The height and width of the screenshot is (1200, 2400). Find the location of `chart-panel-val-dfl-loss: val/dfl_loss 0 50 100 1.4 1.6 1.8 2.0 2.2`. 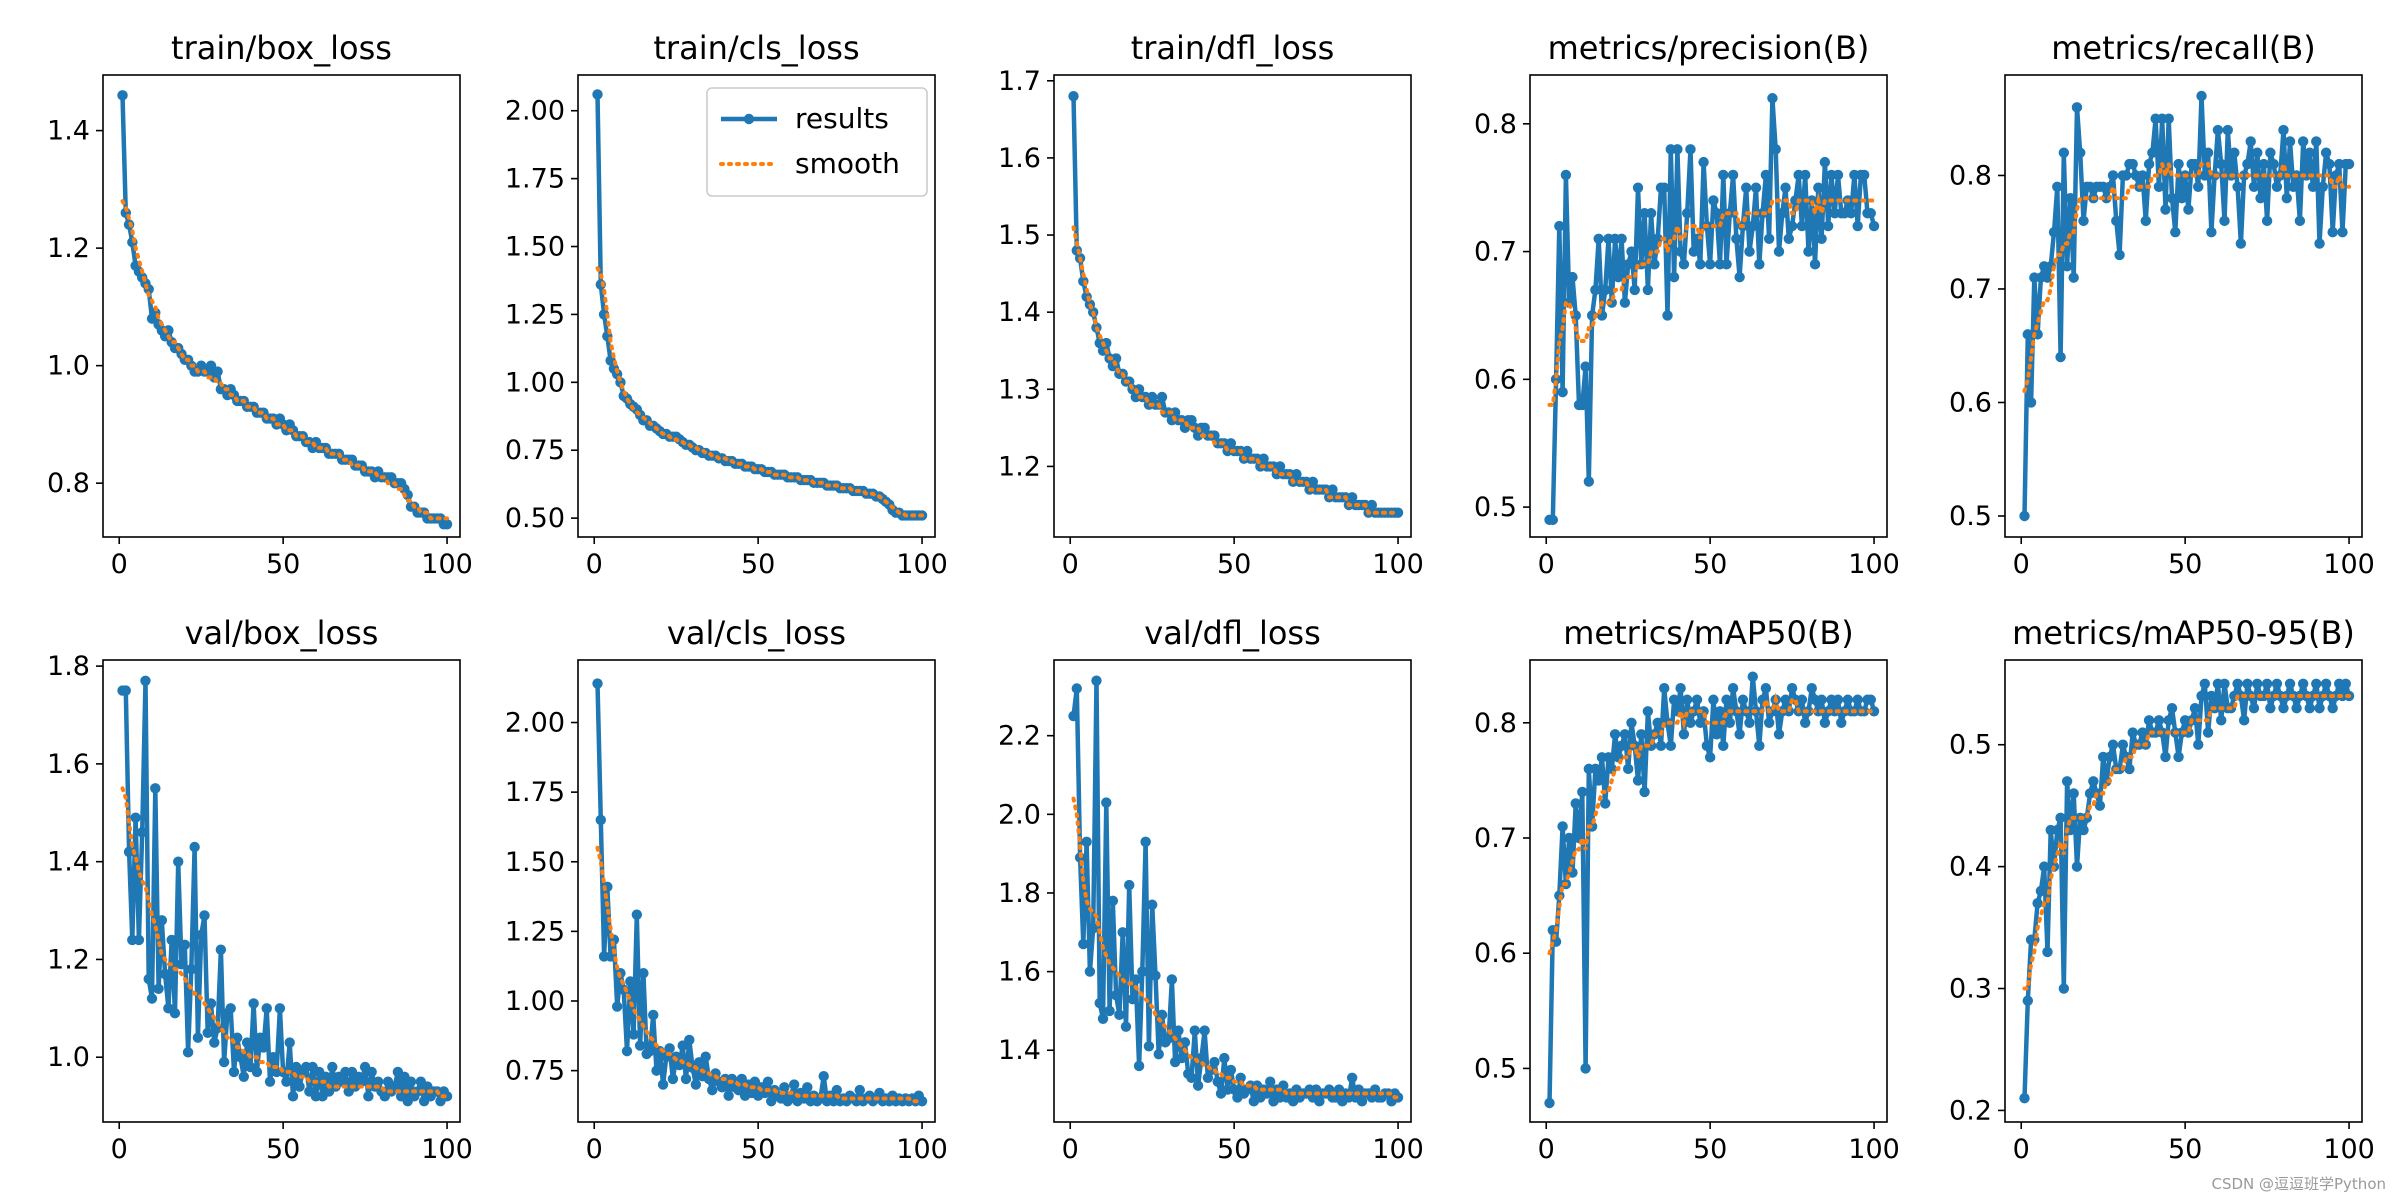

chart-panel-val-dfl-loss: val/dfl_loss 0 50 100 1.4 1.6 1.8 2.0 2.2 is located at coordinates (1211, 889).